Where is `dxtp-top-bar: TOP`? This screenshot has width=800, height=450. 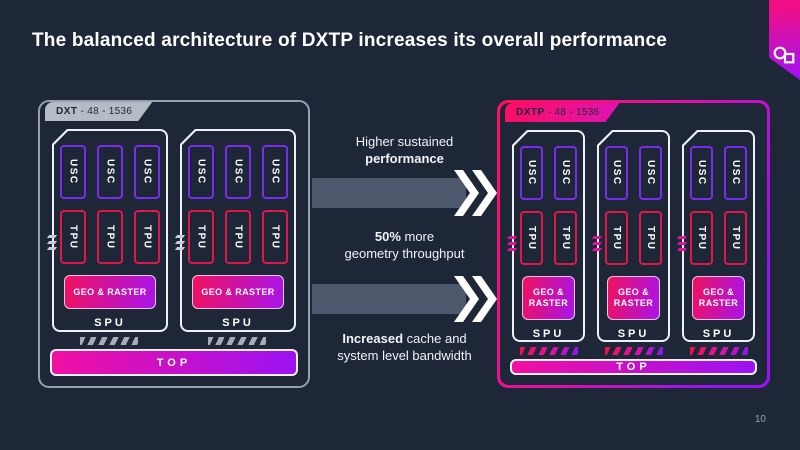 dxtp-top-bar: TOP is located at coordinates (633, 367).